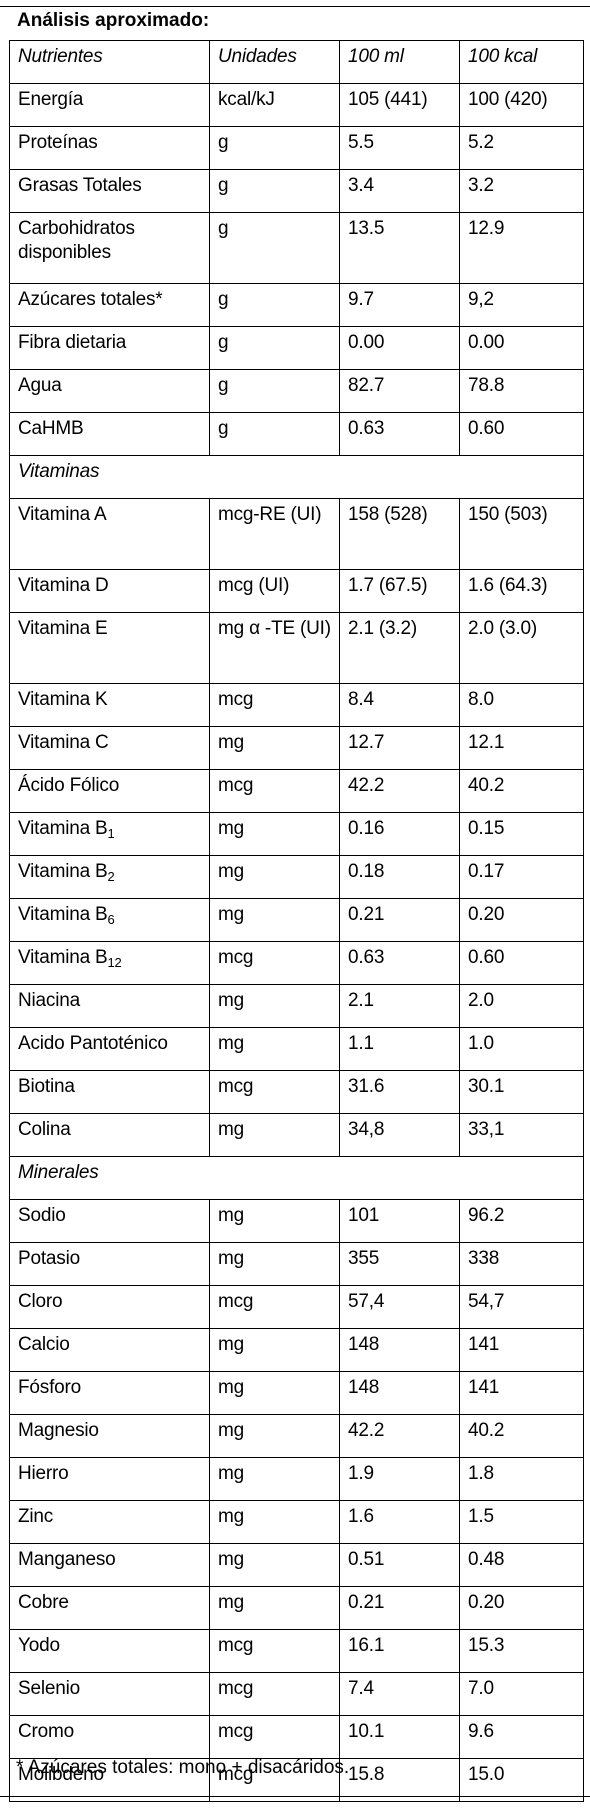  What do you see at coordinates (521, 1350) in the screenshot?
I see `value-100kcal-cell: 141` at bounding box center [521, 1350].